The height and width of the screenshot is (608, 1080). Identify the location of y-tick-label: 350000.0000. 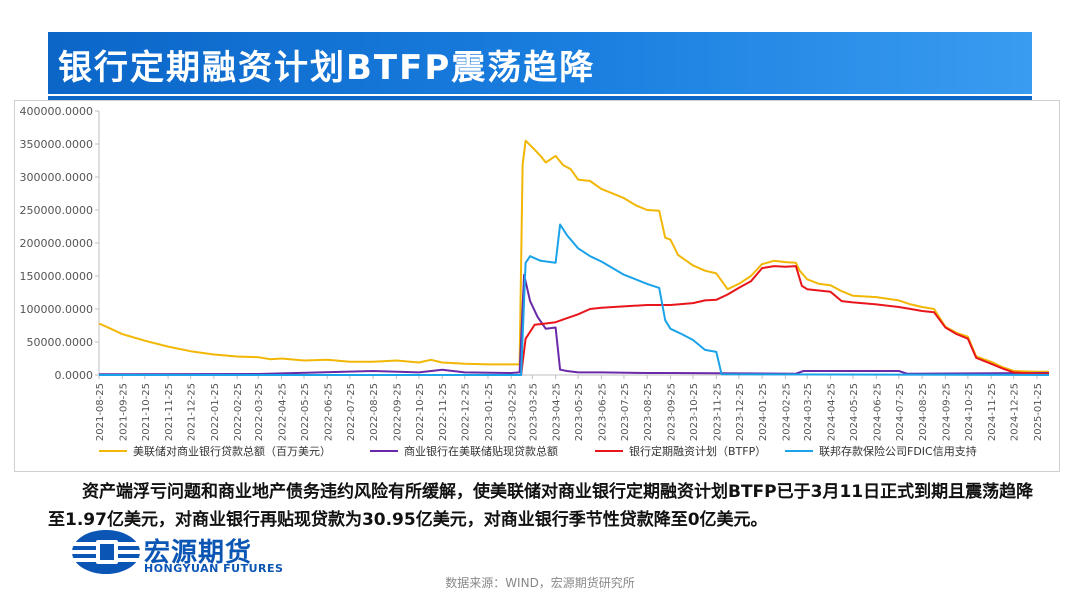
(56, 144).